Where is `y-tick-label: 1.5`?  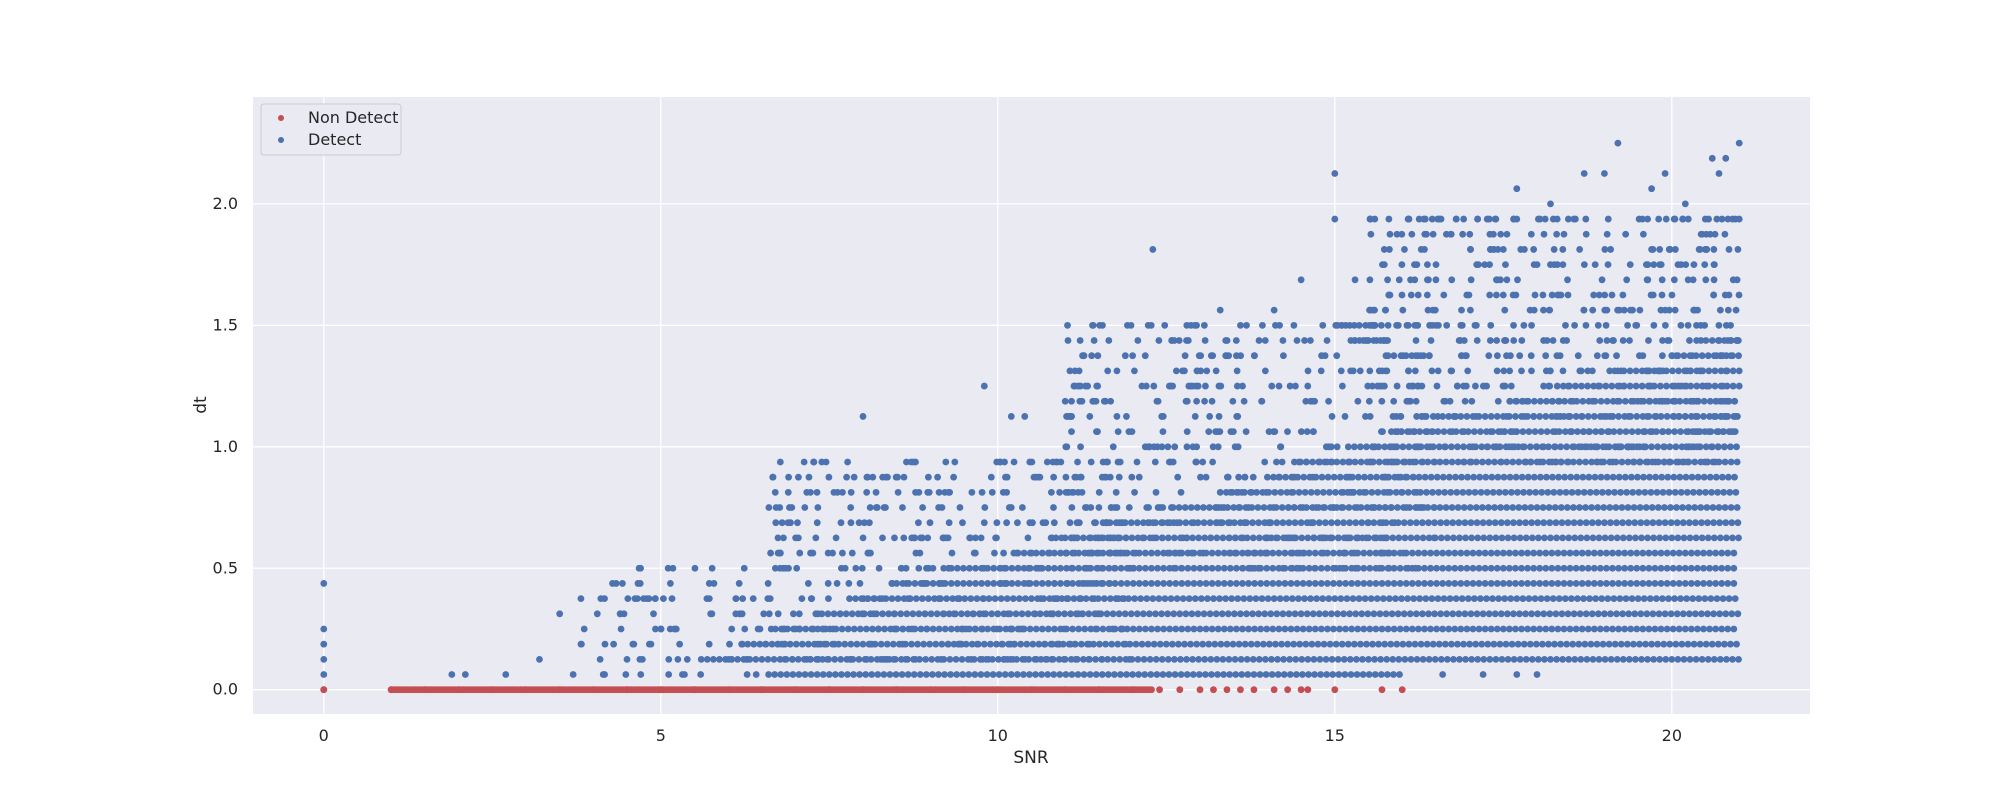 y-tick-label: 1.5 is located at coordinates (225, 324).